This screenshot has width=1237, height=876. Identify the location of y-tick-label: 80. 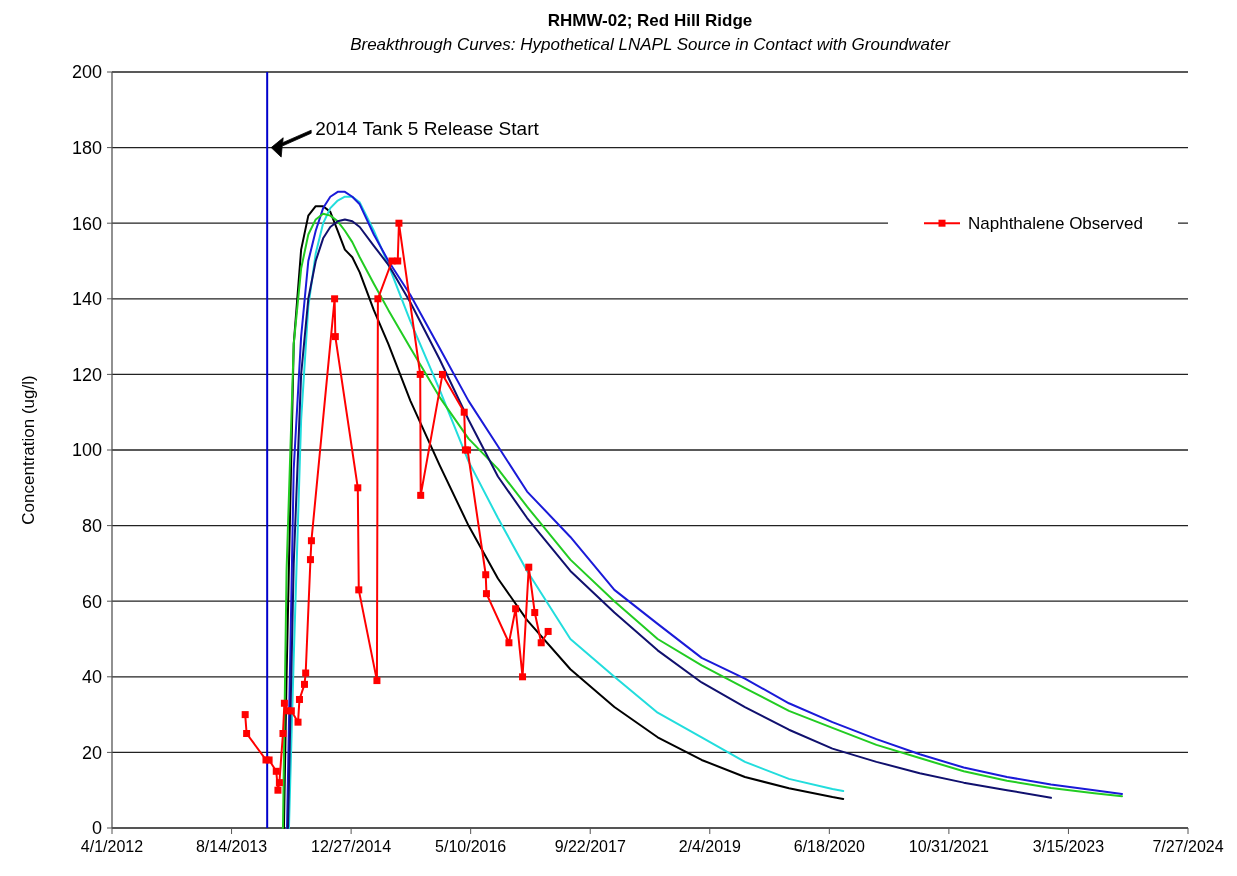
(91, 525).